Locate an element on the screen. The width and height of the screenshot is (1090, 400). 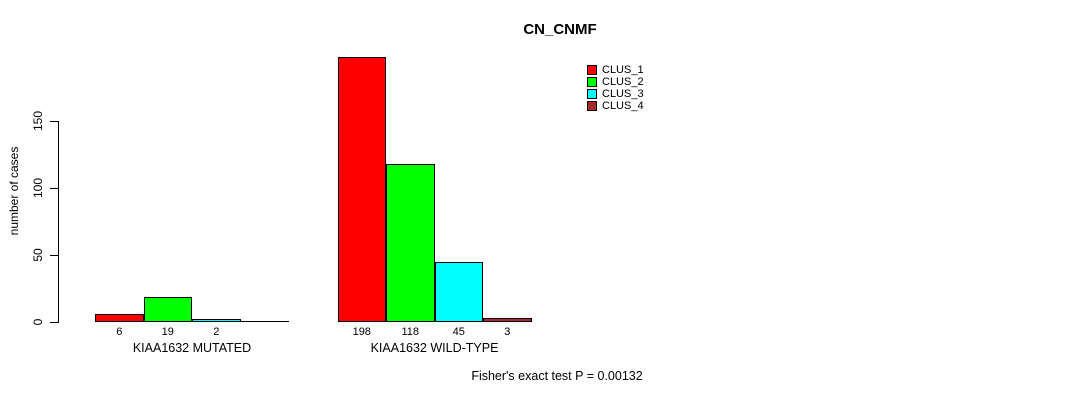
legend: CLUS_1 CLUS_2 CLUS_3 CLUS_4 is located at coordinates (615, 88).